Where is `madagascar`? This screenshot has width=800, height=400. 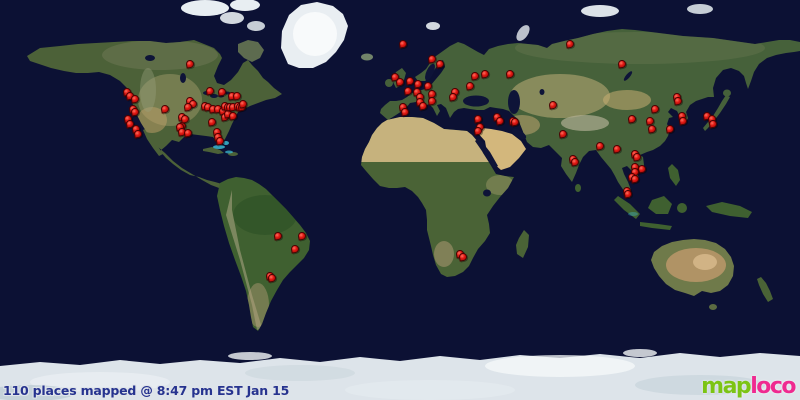 madagascar is located at coordinates (522, 244).